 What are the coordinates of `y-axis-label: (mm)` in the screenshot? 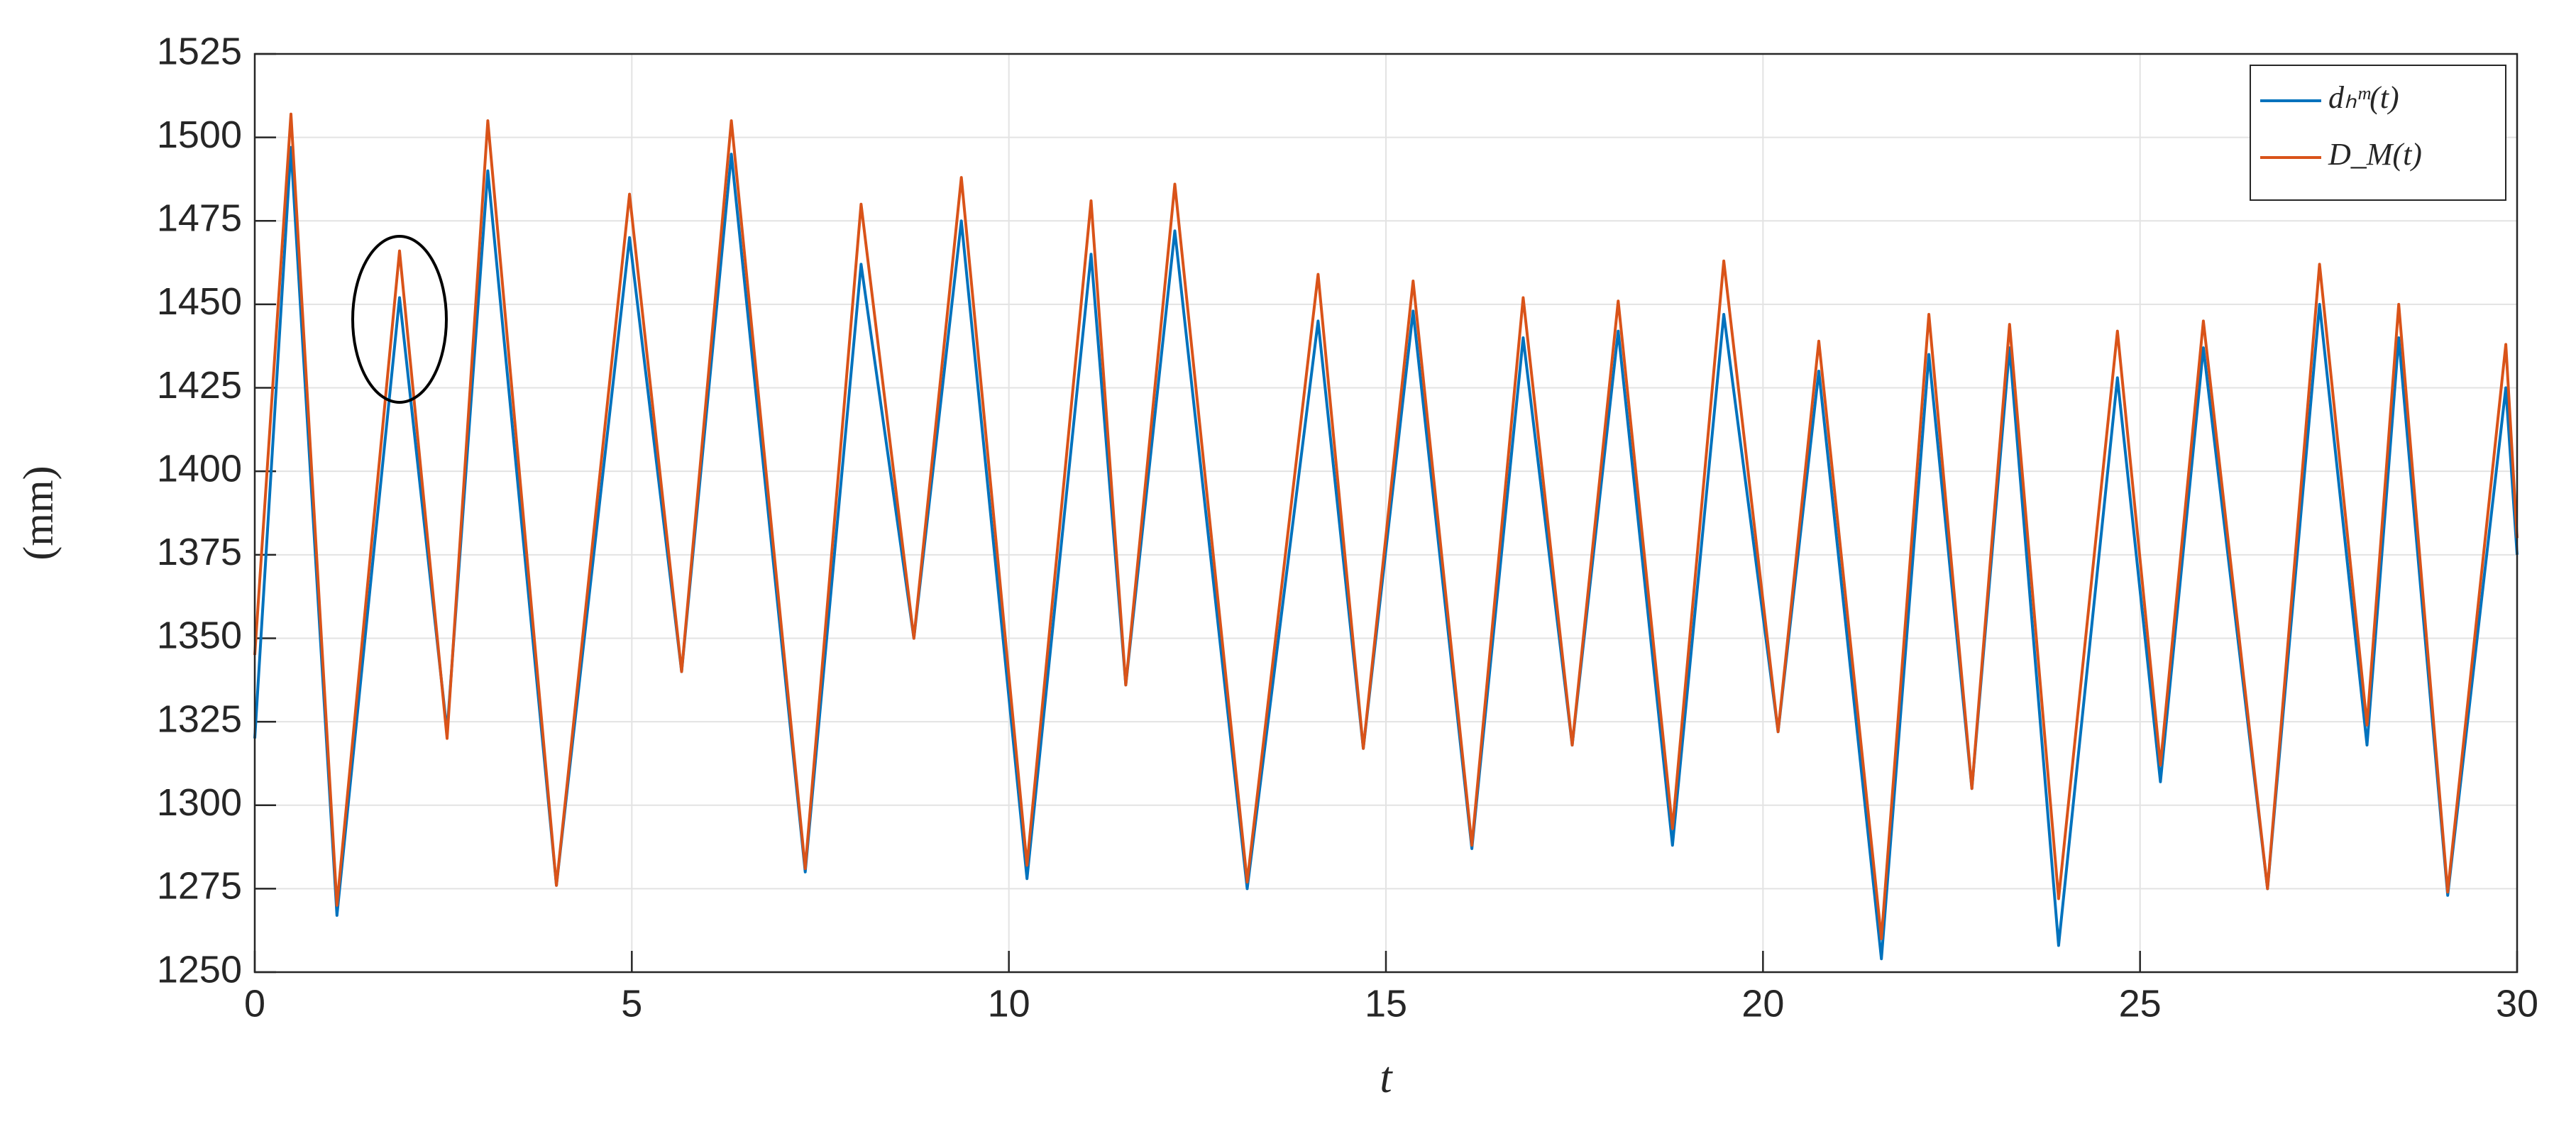 It's located at (38, 512).